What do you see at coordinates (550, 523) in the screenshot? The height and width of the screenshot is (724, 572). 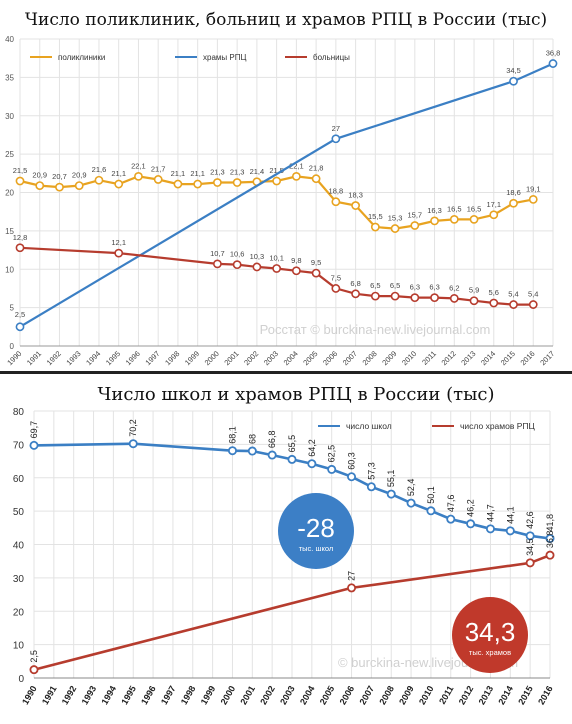 I see `data-label-schools: 41,8` at bounding box center [550, 523].